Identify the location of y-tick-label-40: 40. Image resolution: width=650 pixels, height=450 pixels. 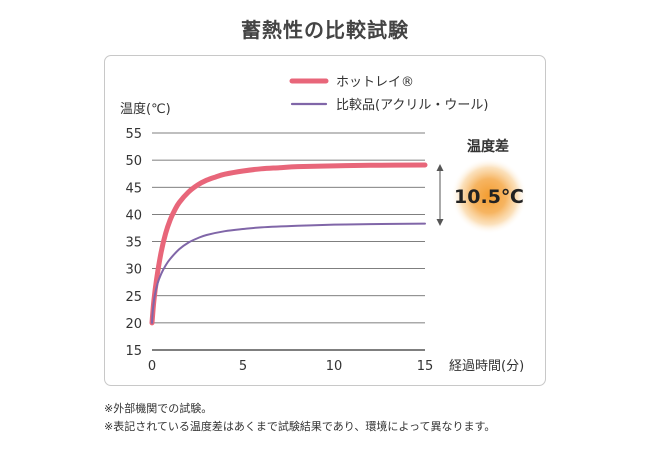
(133, 215).